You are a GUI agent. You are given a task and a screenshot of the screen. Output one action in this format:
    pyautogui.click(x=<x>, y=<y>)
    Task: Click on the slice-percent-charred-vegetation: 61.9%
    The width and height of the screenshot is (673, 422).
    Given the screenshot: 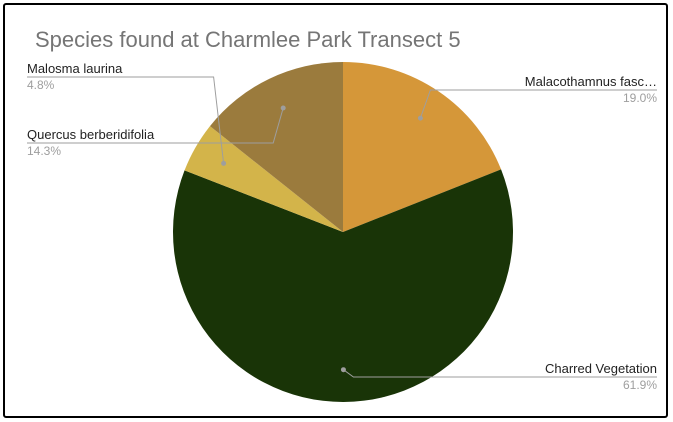 What is the action you would take?
    pyautogui.click(x=640, y=385)
    